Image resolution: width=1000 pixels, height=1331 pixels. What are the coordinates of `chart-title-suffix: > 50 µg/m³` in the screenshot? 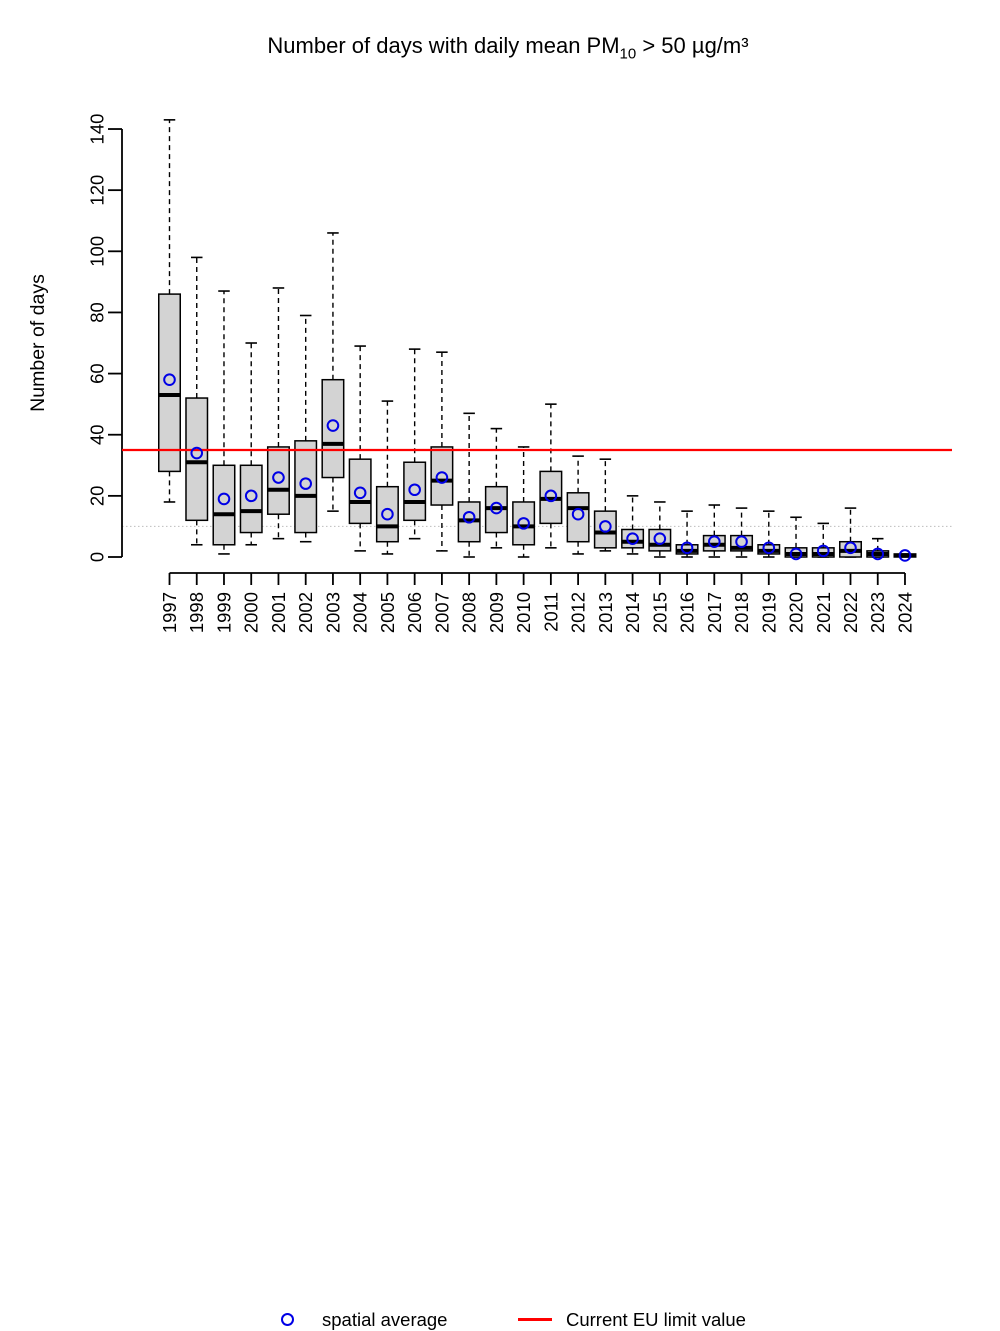 It's located at (692, 45).